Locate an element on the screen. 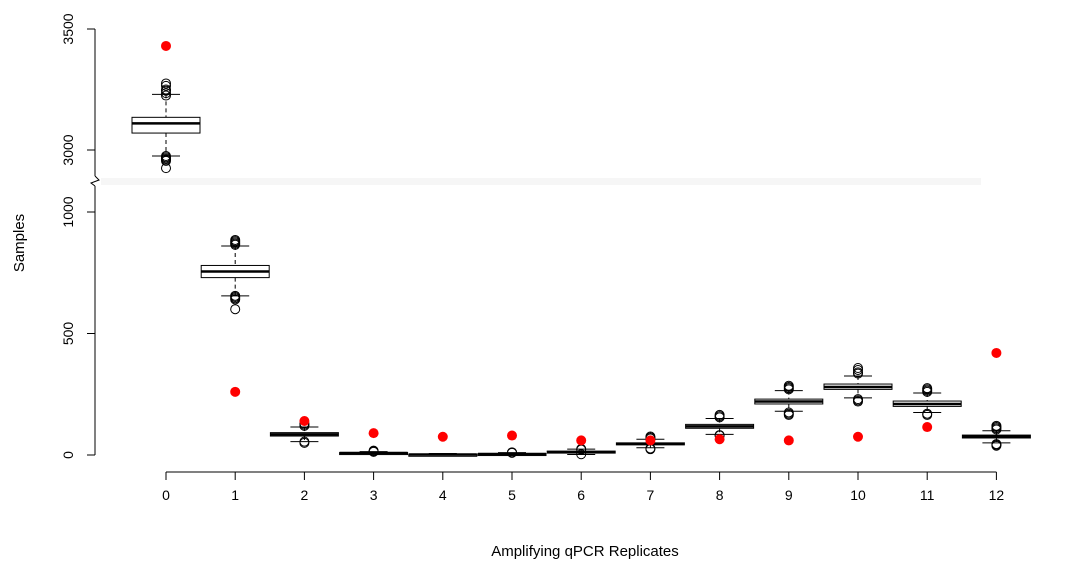 This screenshot has width=1075, height=564. y-tick-label: 3000 is located at coordinates (68, 149).